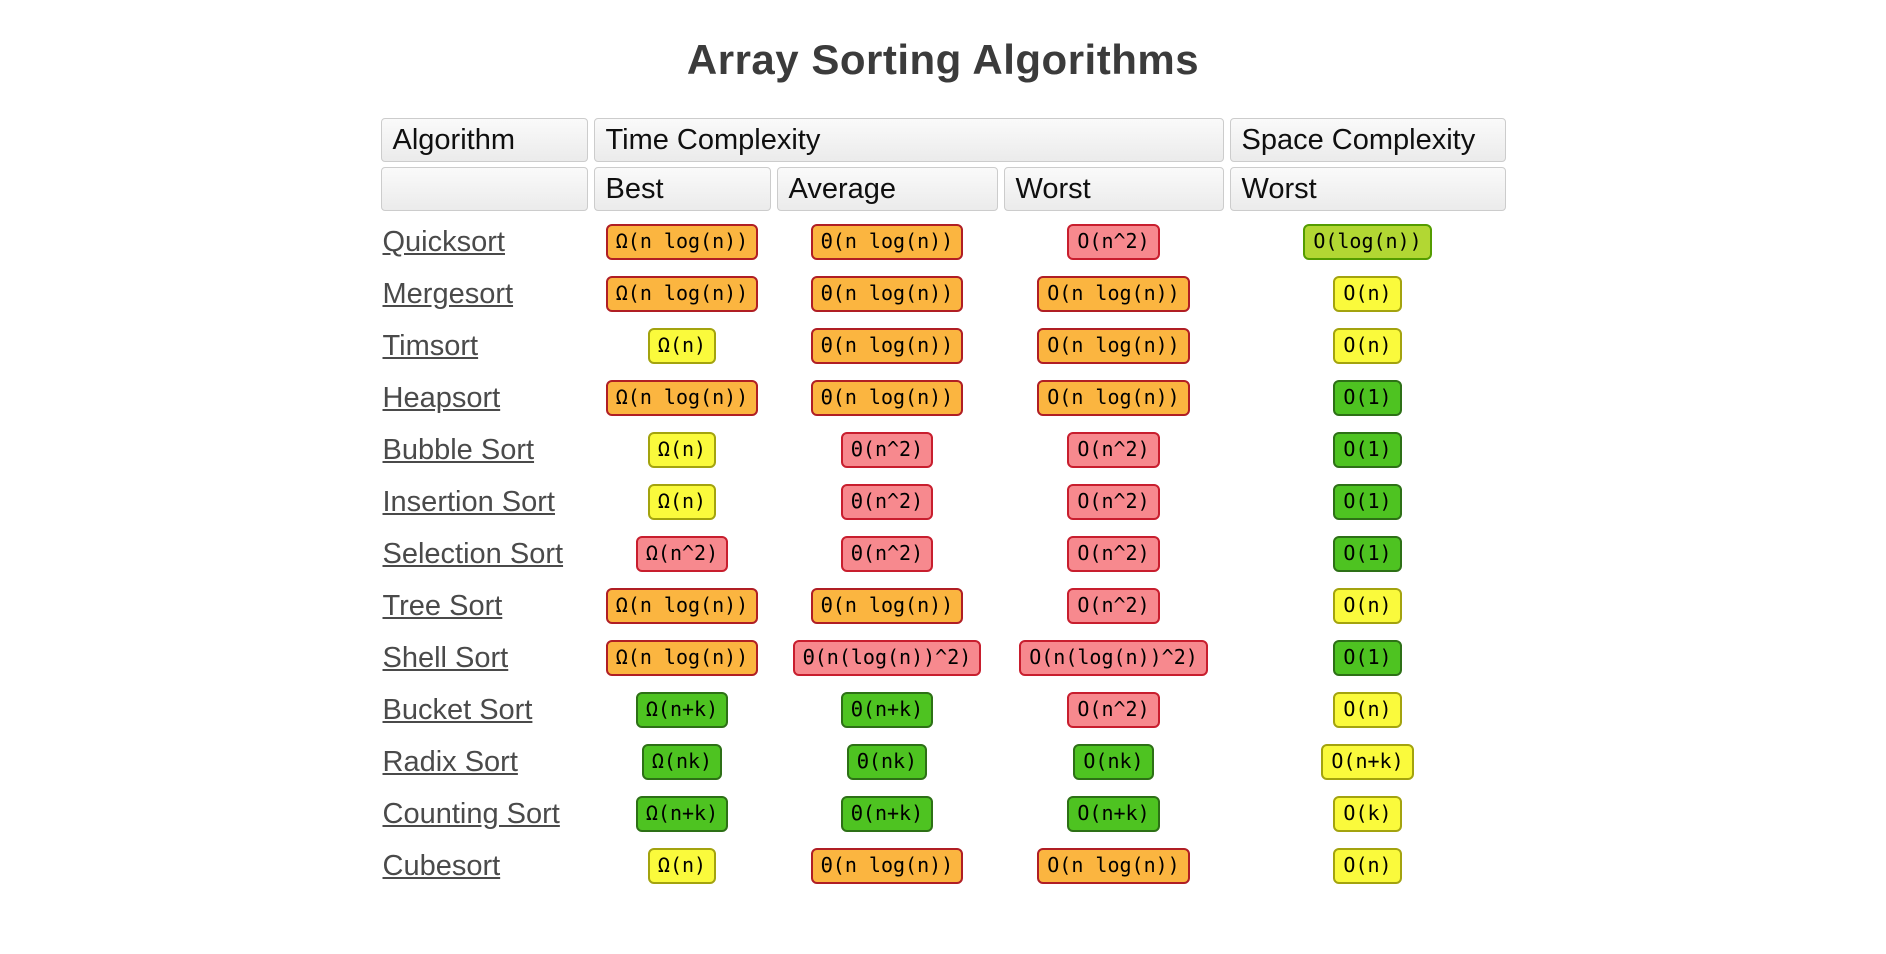 Image resolution: width=1886 pixels, height=954 pixels. Describe the element at coordinates (468, 501) in the screenshot. I see `algorithm-link-insertion-sort: Insertion Sort` at that location.